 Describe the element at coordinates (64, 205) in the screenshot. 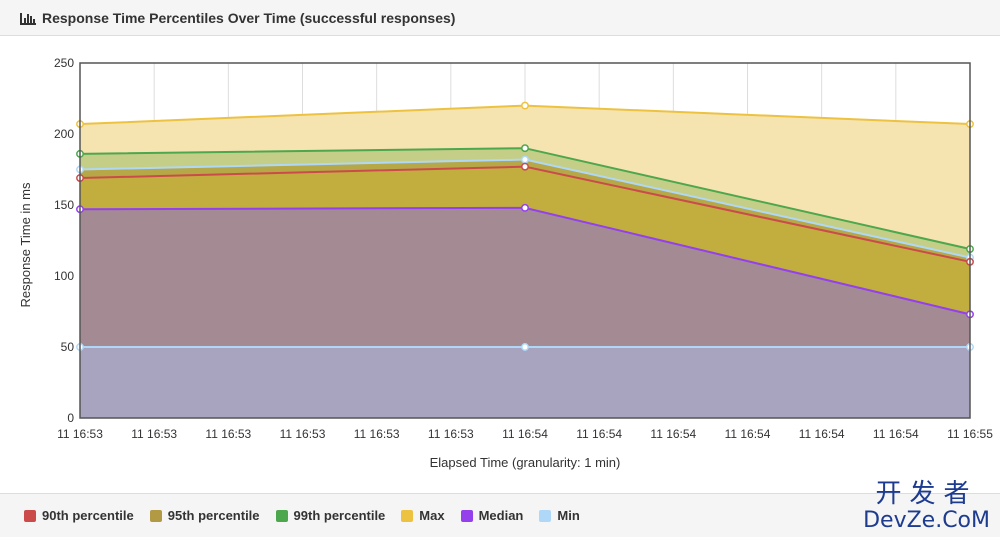

I see `y-tick-label: 150` at that location.